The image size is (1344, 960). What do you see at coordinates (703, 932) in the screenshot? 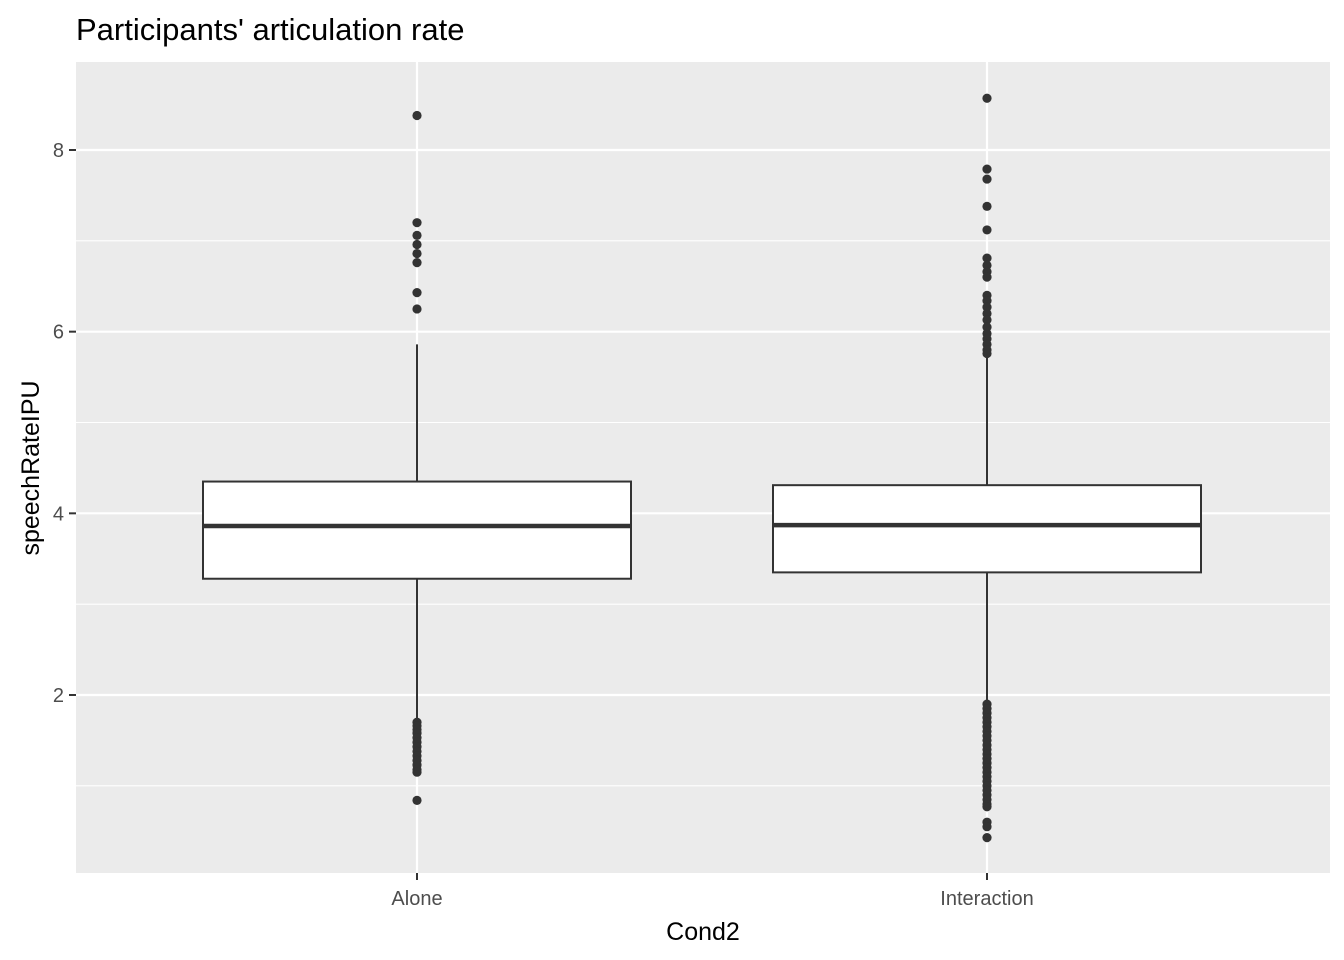
I see `x-axis-title: Cond2` at bounding box center [703, 932].